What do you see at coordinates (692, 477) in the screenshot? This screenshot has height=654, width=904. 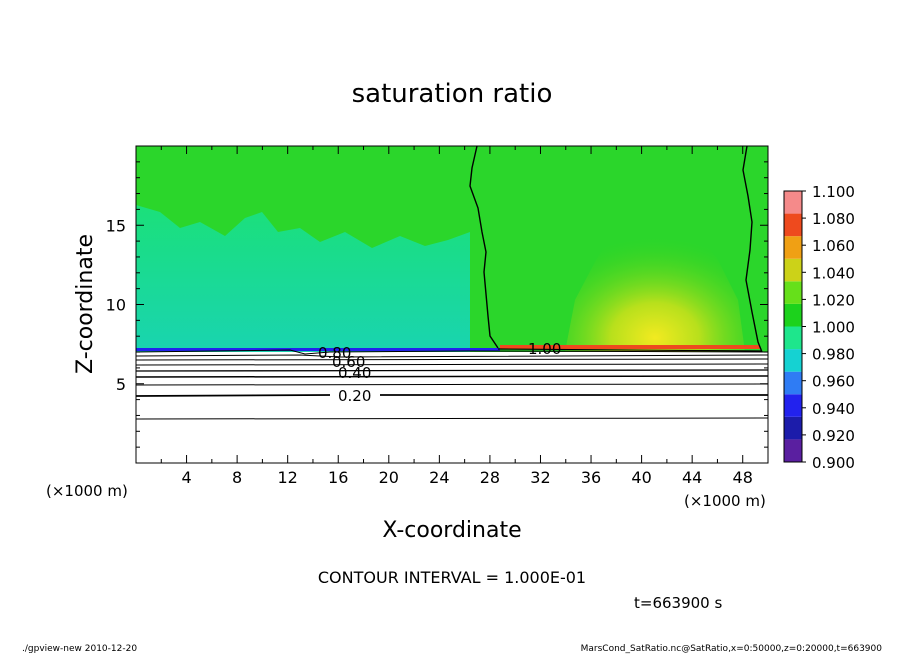 I see `x-tick-label: 44` at bounding box center [692, 477].